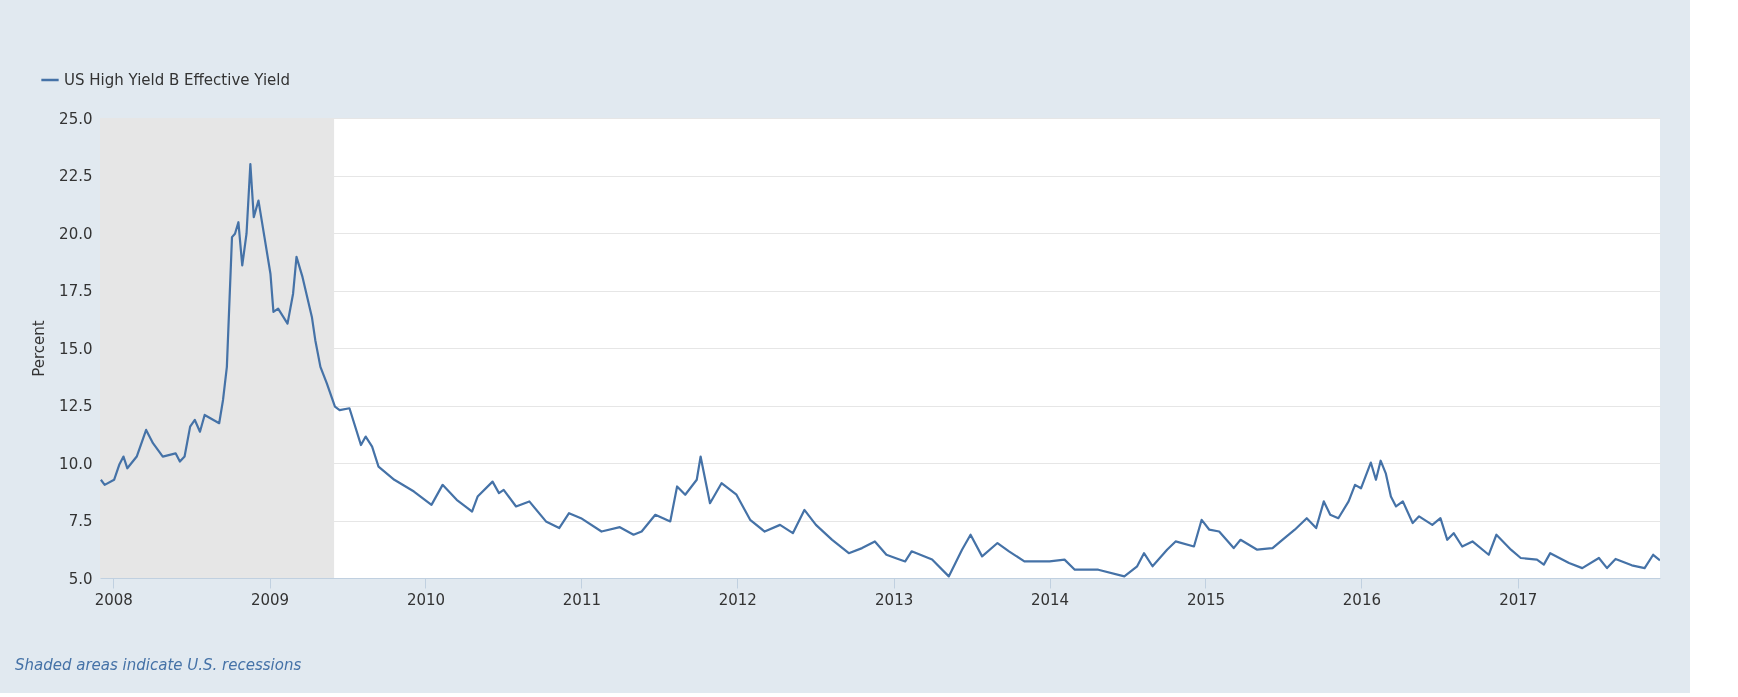 This screenshot has height=697, width=1738. Describe the element at coordinates (270, 599) in the screenshot. I see `x-tick-label: 2009` at that location.